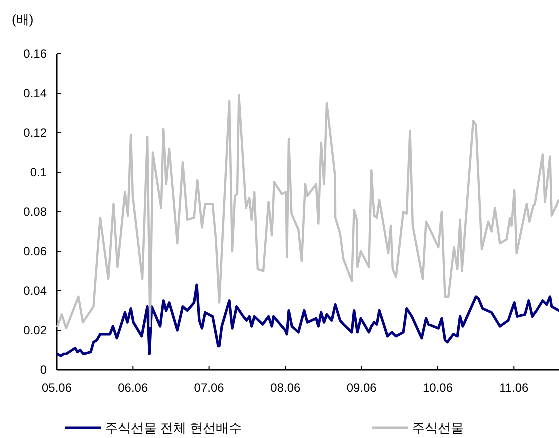 This screenshot has height=438, width=559. Describe the element at coordinates (23, 19) in the screenshot. I see `y-axis-title: (배)` at that location.